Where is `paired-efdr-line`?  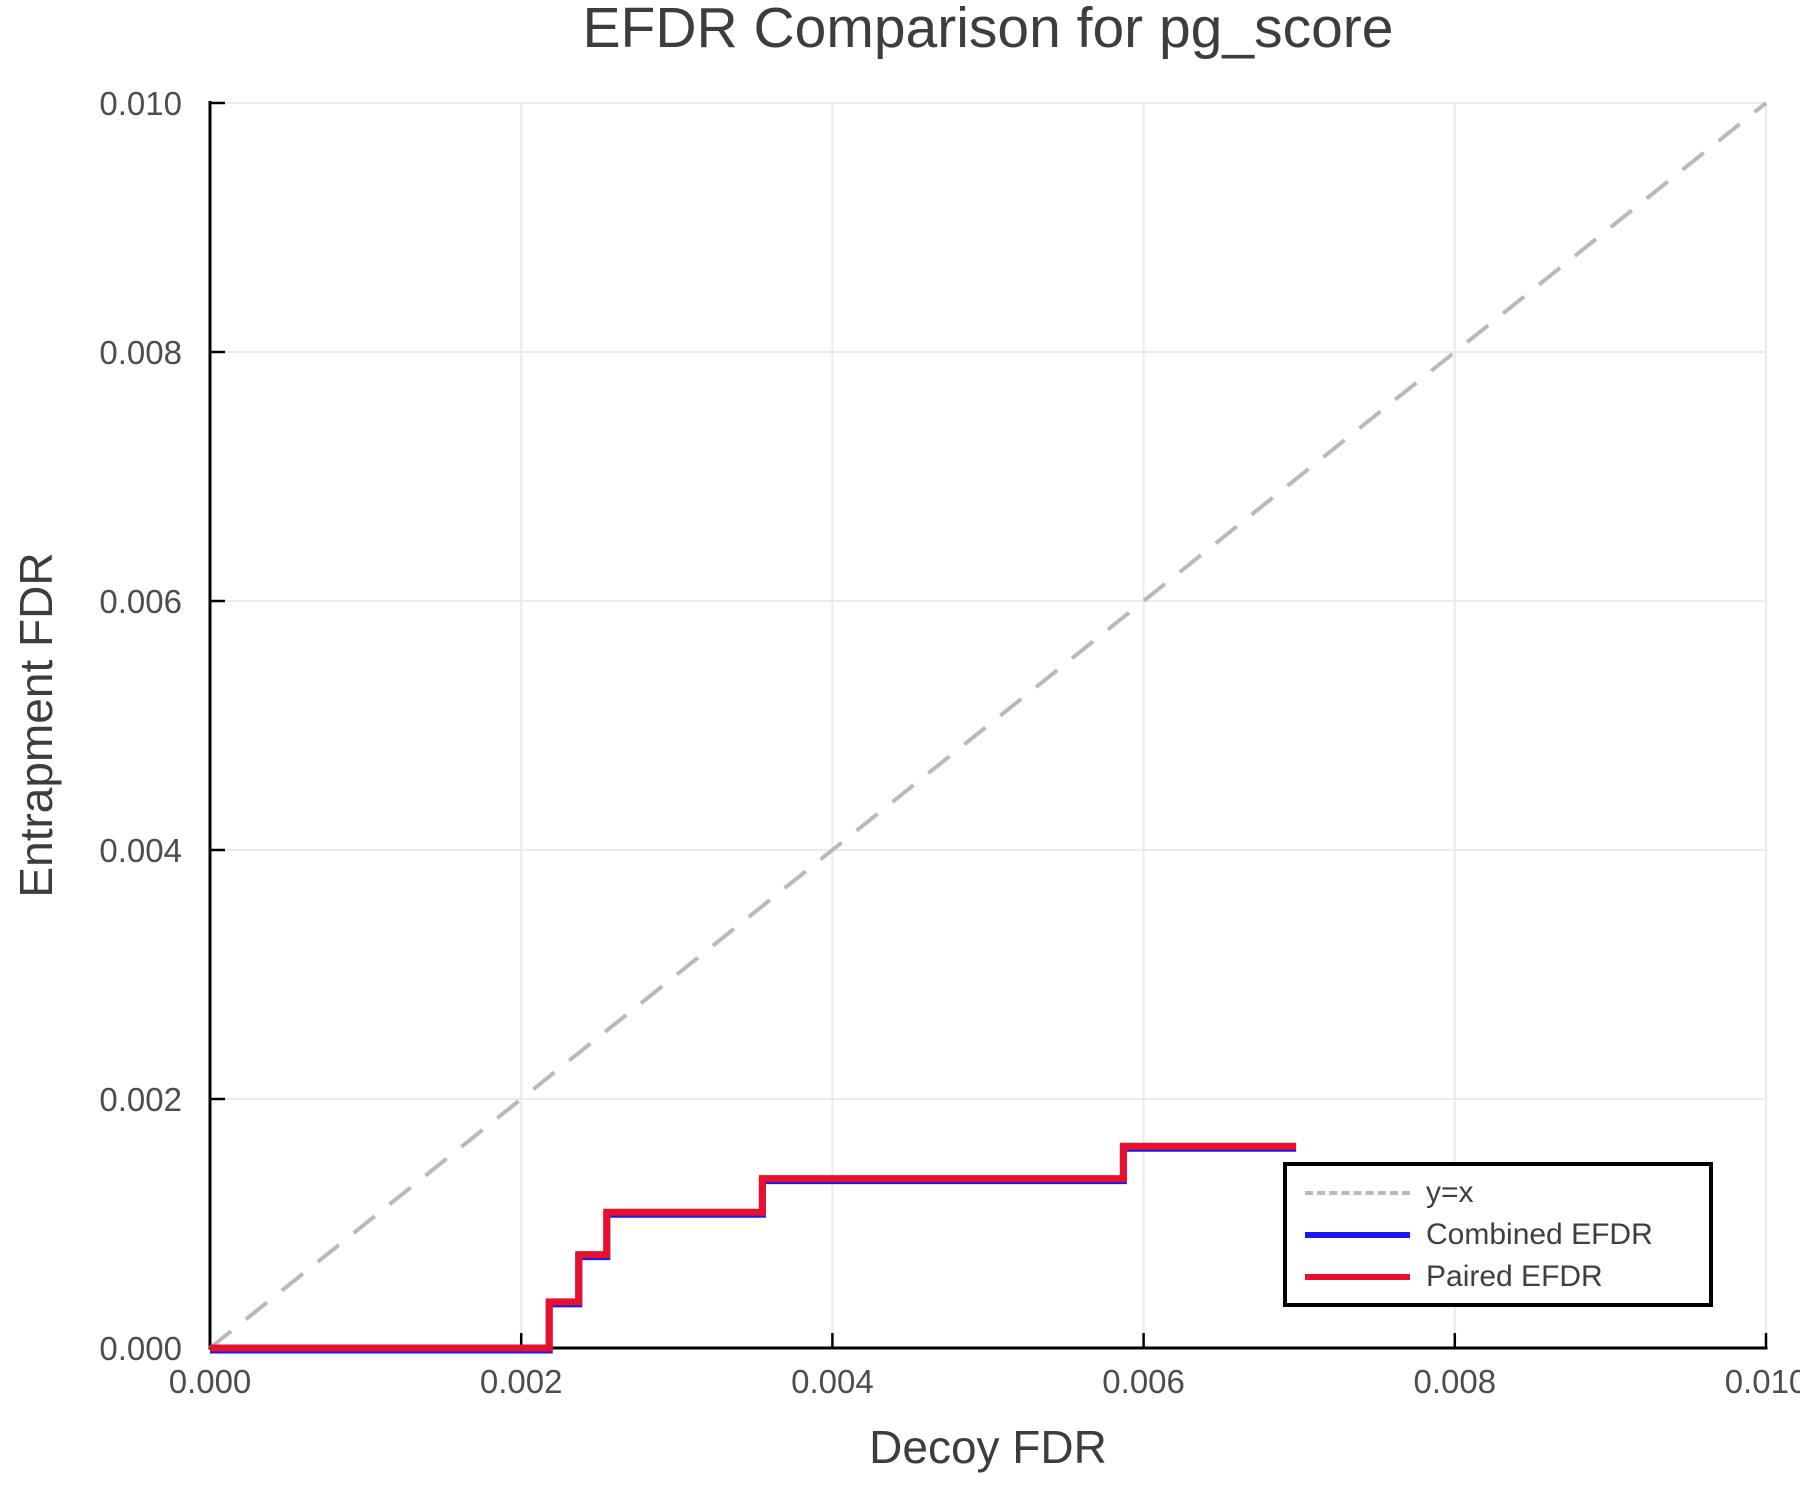 paired-efdr-line is located at coordinates (753, 1247).